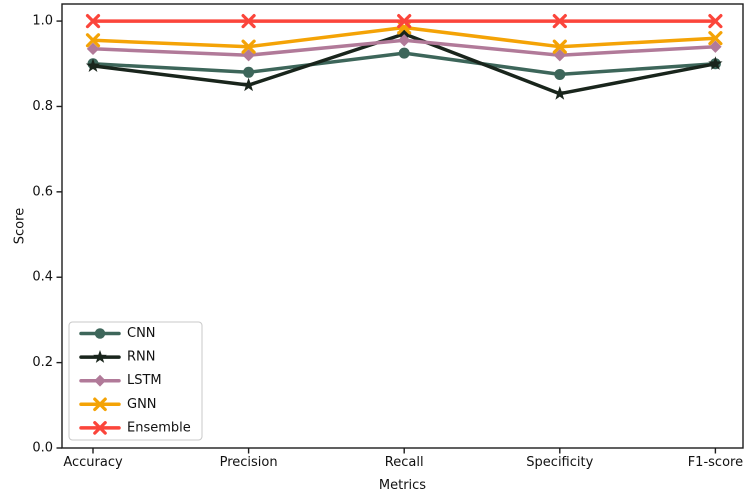  I want to click on x-tick-label: Precision, so click(249, 462).